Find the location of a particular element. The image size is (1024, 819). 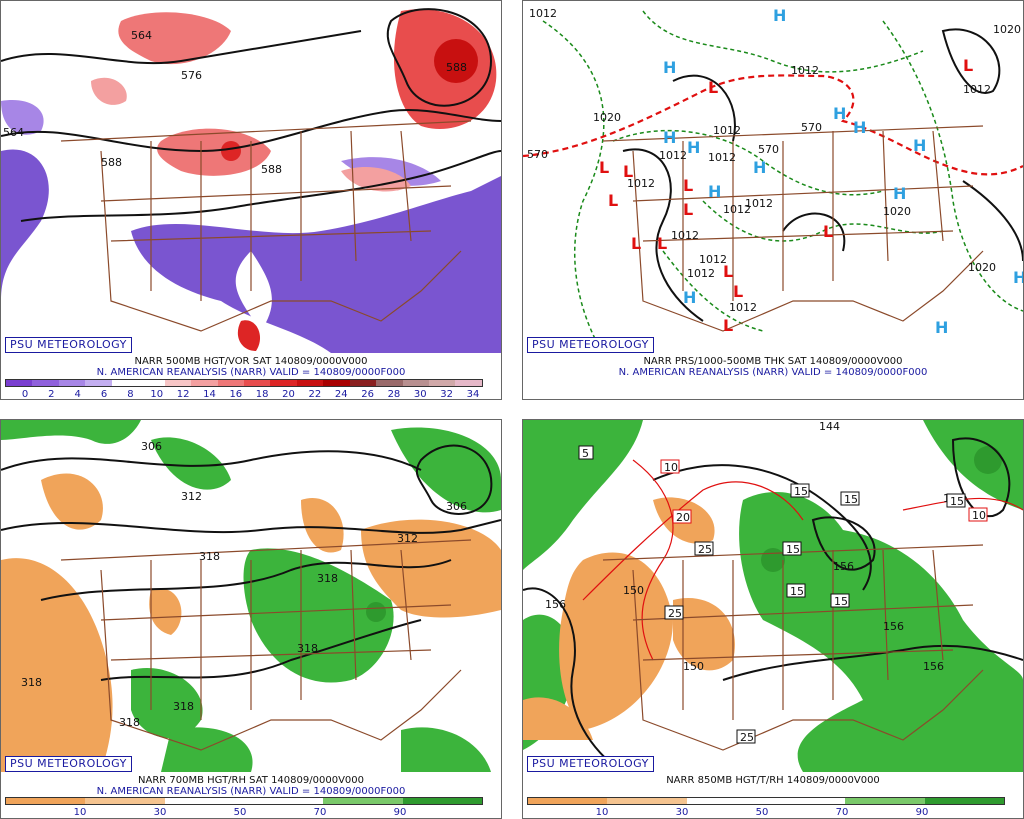

contour-label: 588 is located at coordinates (271, 169).